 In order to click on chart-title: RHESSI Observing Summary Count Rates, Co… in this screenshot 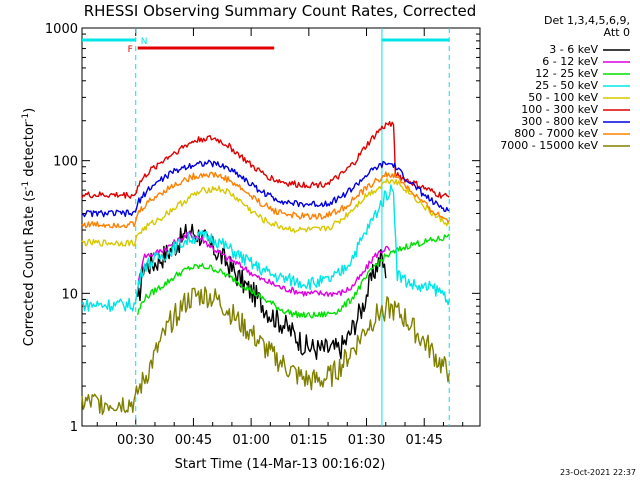, I will do `click(280, 11)`.